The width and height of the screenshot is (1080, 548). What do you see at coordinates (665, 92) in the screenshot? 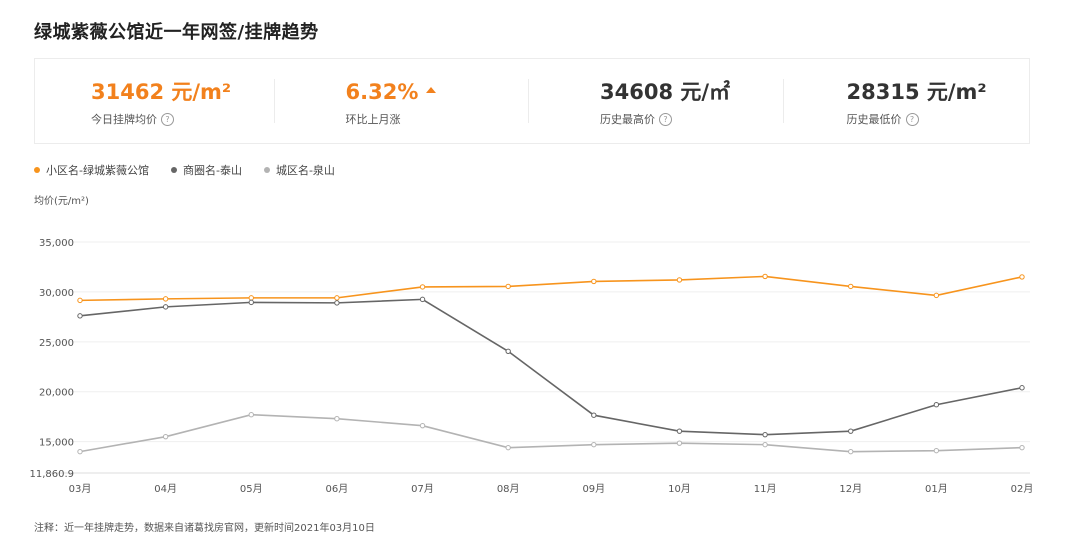
I see `stat-history-high-value: 34608 元/㎡` at bounding box center [665, 92].